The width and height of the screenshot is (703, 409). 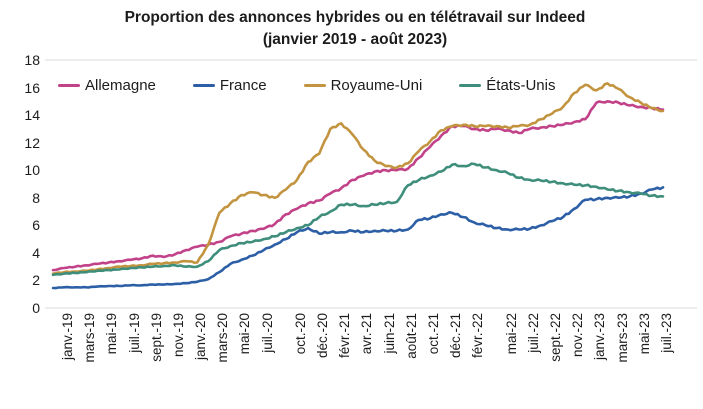 I want to click on x-axis-label: sept.-19, so click(x=156, y=337).